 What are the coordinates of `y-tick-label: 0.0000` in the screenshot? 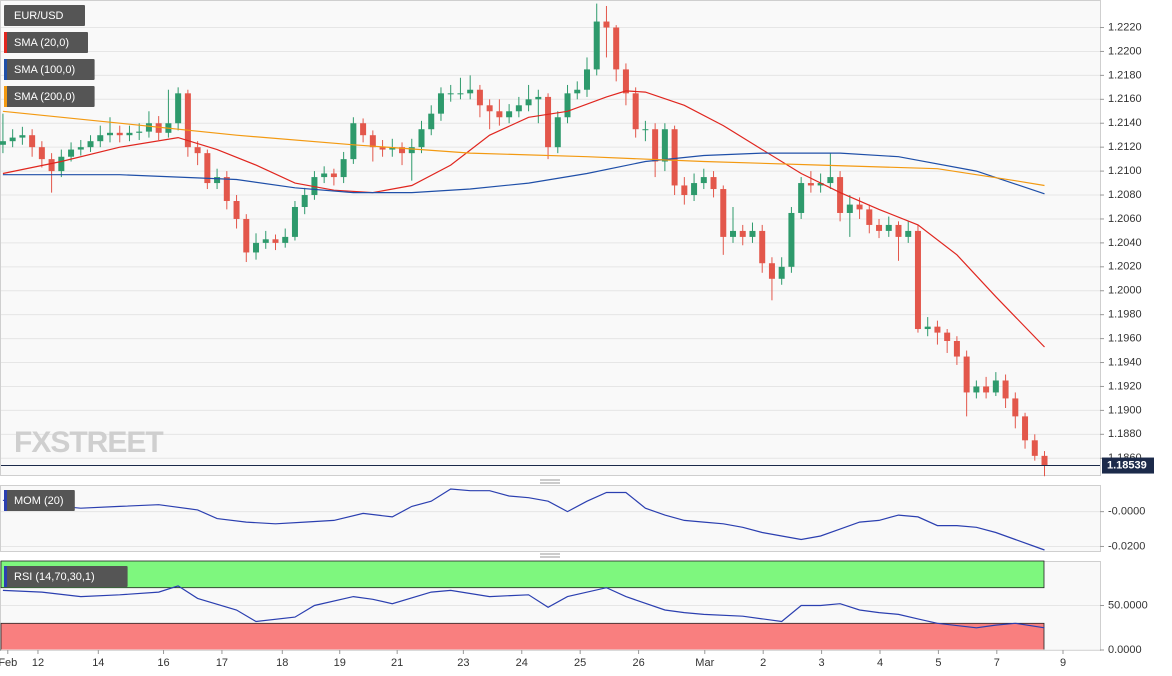 It's located at (1125, 650).